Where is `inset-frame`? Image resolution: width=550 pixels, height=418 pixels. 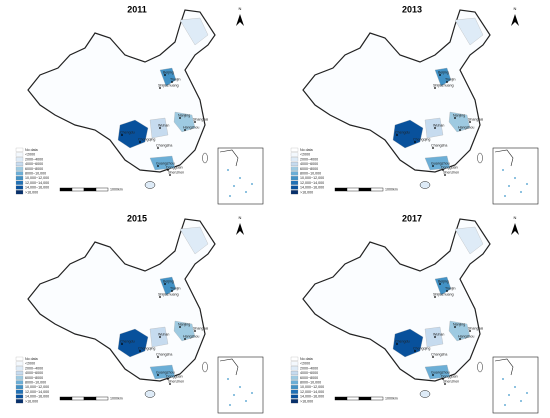
inset-frame is located at coordinates (515, 385).